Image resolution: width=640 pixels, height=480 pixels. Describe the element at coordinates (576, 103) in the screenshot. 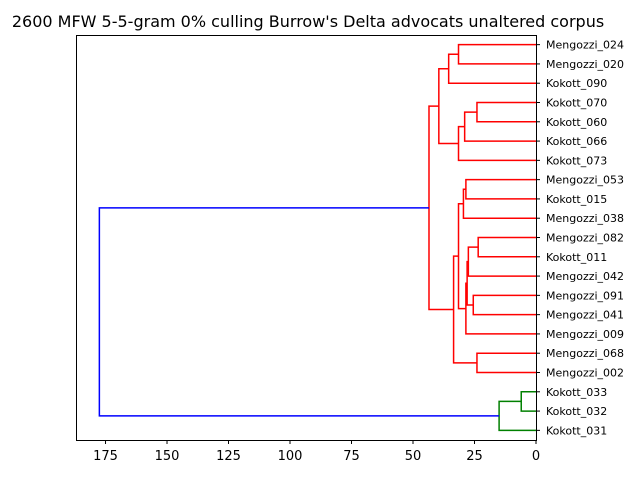

I see `leaf-label: Kokott_070` at that location.